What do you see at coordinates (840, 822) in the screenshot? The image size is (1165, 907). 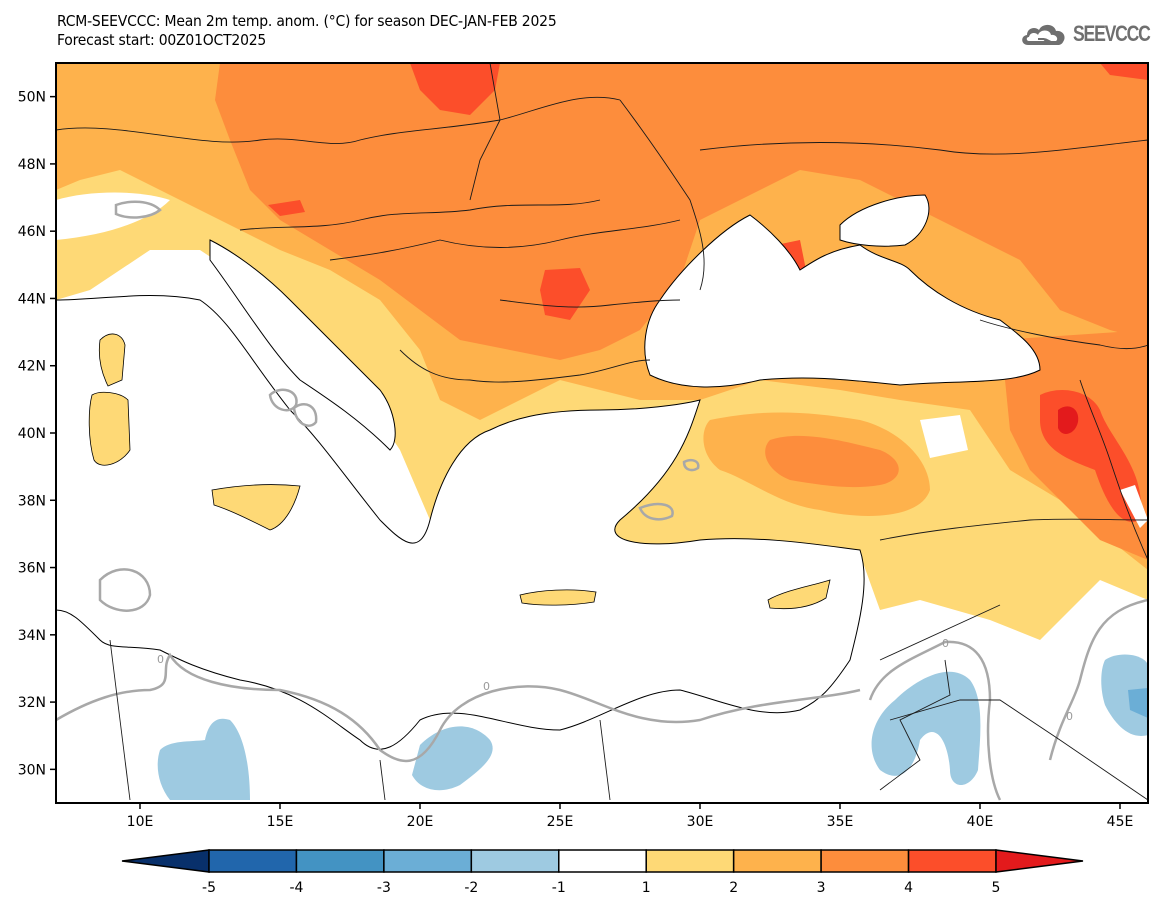 I see `x-tick-label: 35E` at bounding box center [840, 822].